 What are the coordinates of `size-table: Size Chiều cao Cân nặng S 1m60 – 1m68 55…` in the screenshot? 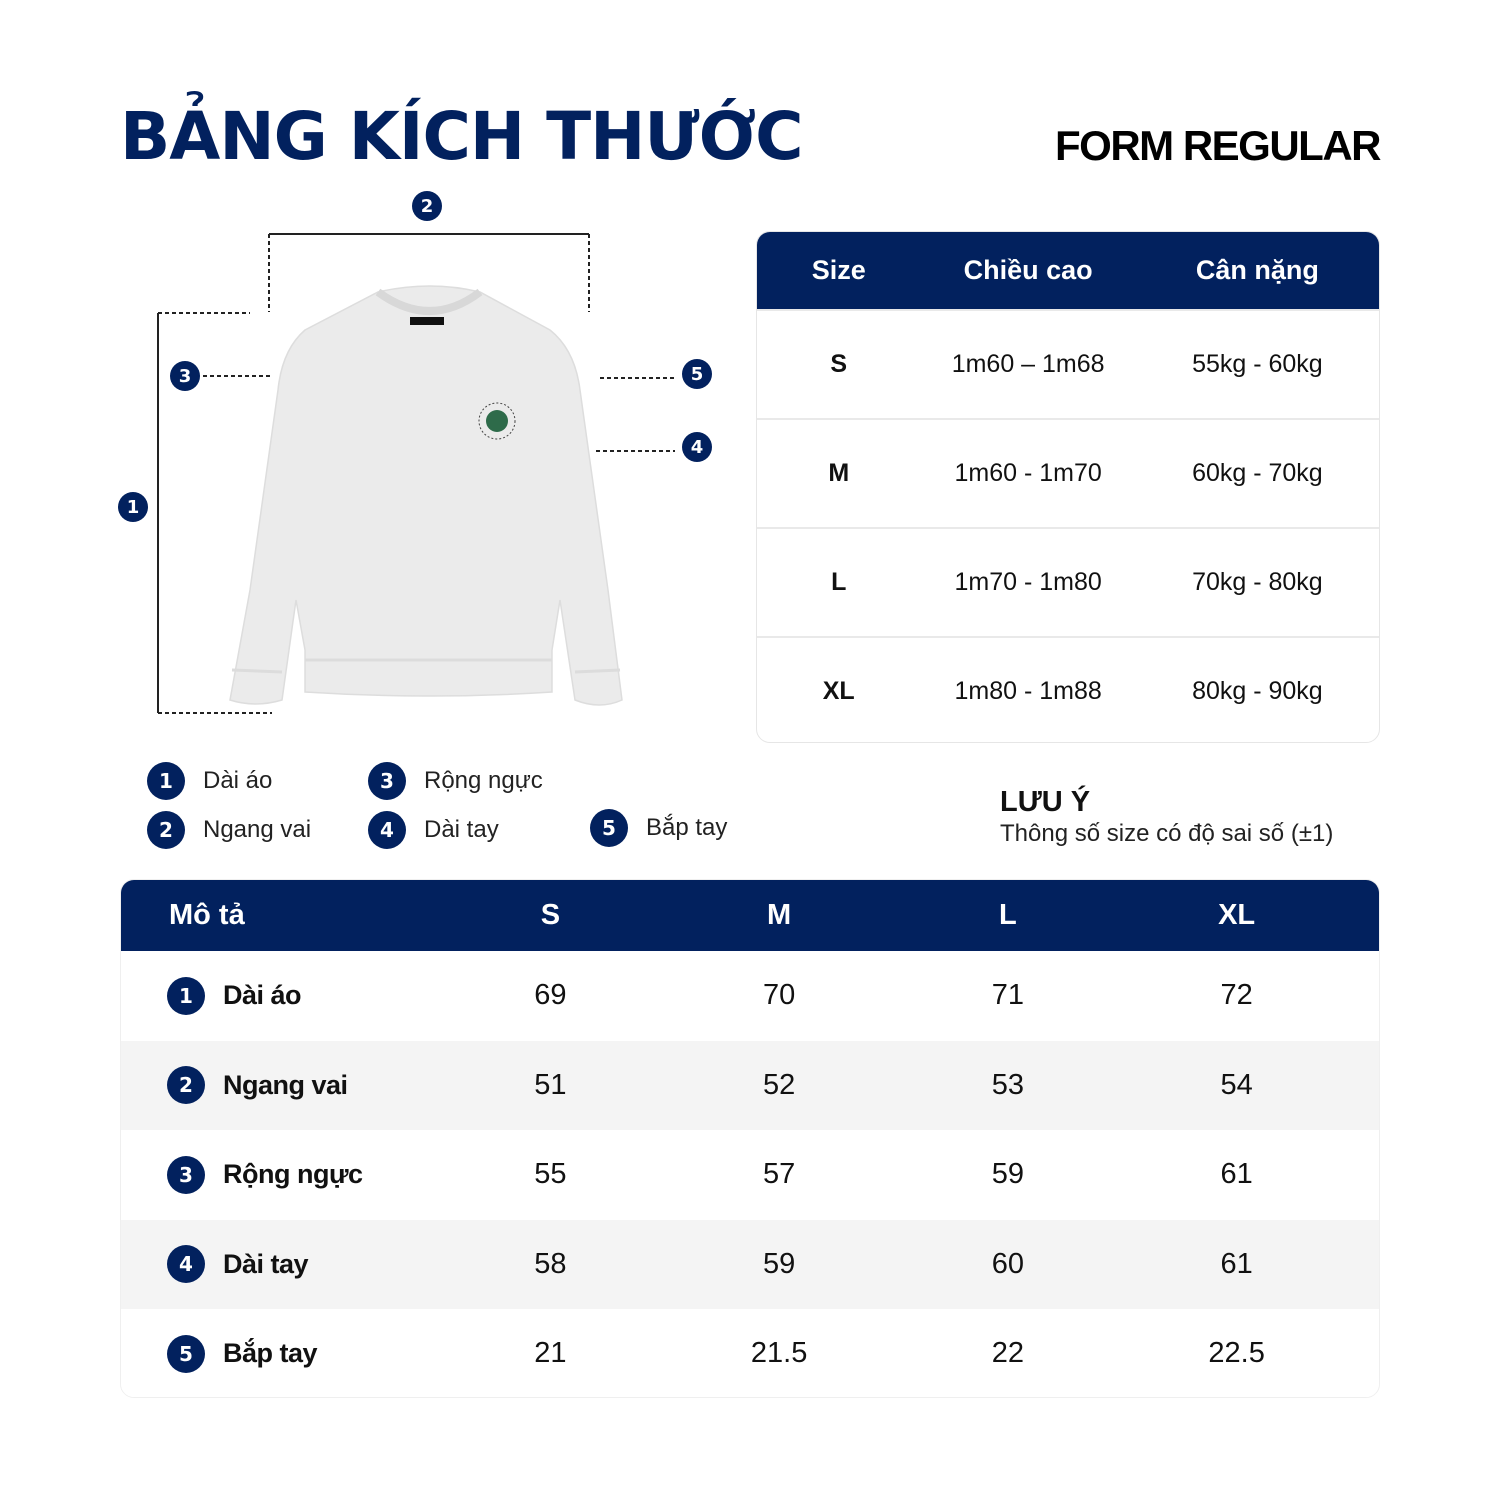 It's located at (1068, 487).